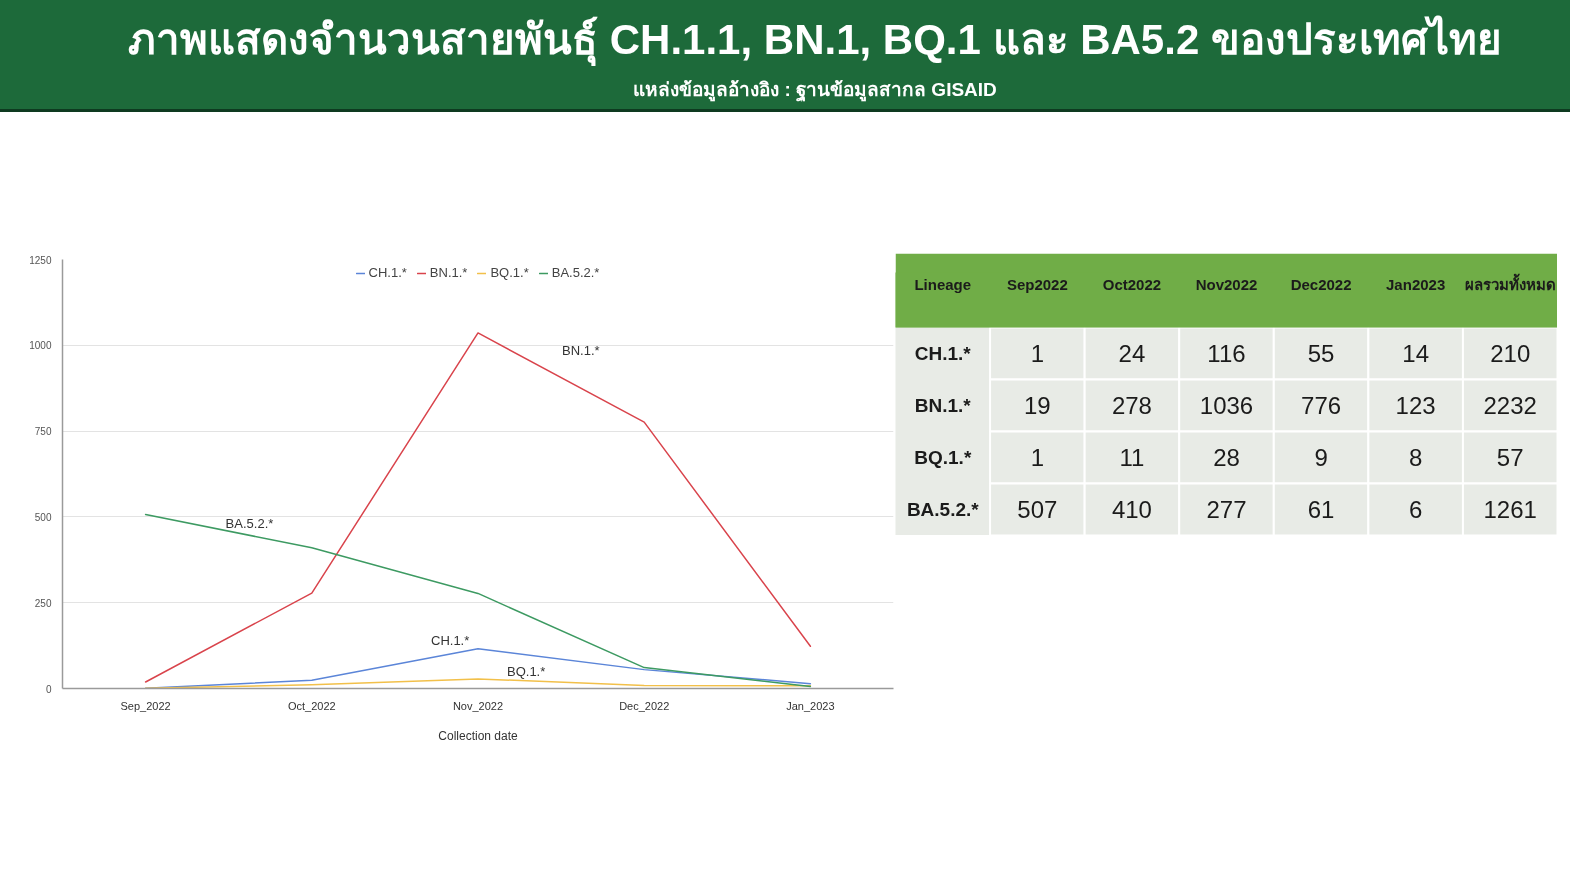  Describe the element at coordinates (1510, 457) in the screenshot. I see `data-label: 57` at that location.